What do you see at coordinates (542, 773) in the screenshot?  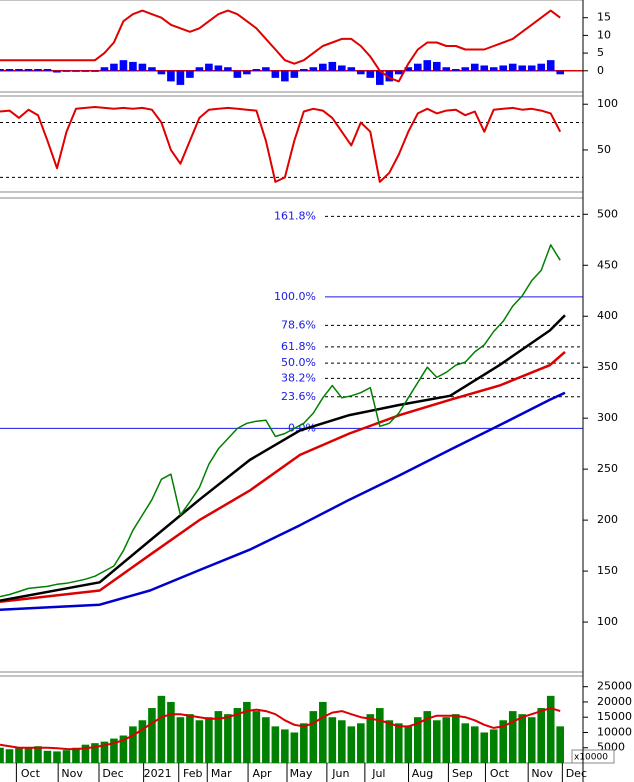 I see `x-tick-label: Nov` at bounding box center [542, 773].